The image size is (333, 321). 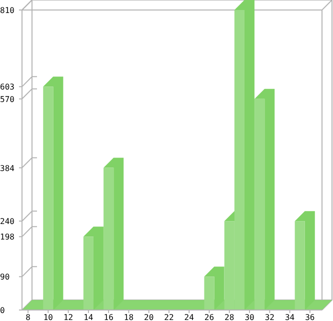 What do you see at coordinates (7, 87) in the screenshot?
I see `y-tick-label: 603` at bounding box center [7, 87].